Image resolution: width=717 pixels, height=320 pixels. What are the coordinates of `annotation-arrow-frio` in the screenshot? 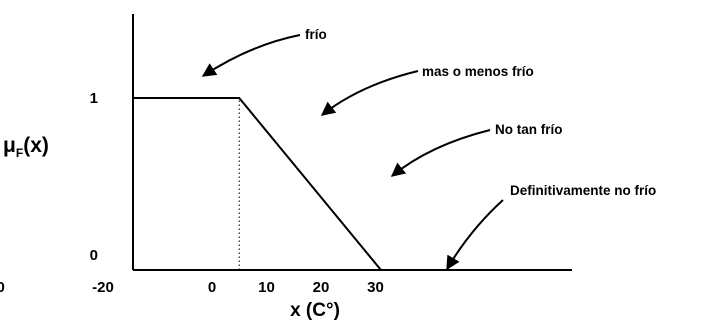 It's located at (251, 55).